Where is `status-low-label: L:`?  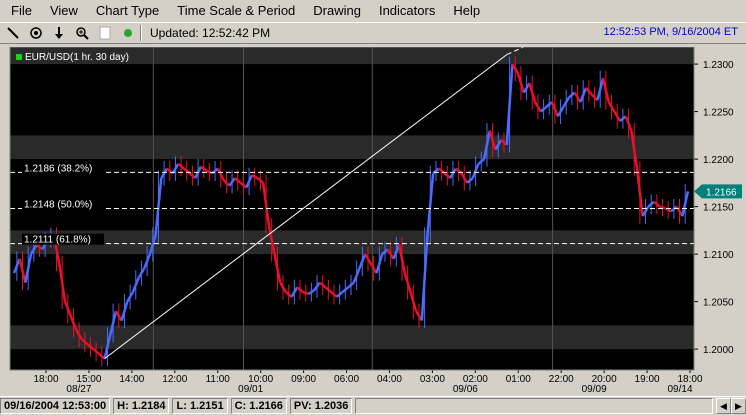
status-low-label: L: is located at coordinates (181, 406).